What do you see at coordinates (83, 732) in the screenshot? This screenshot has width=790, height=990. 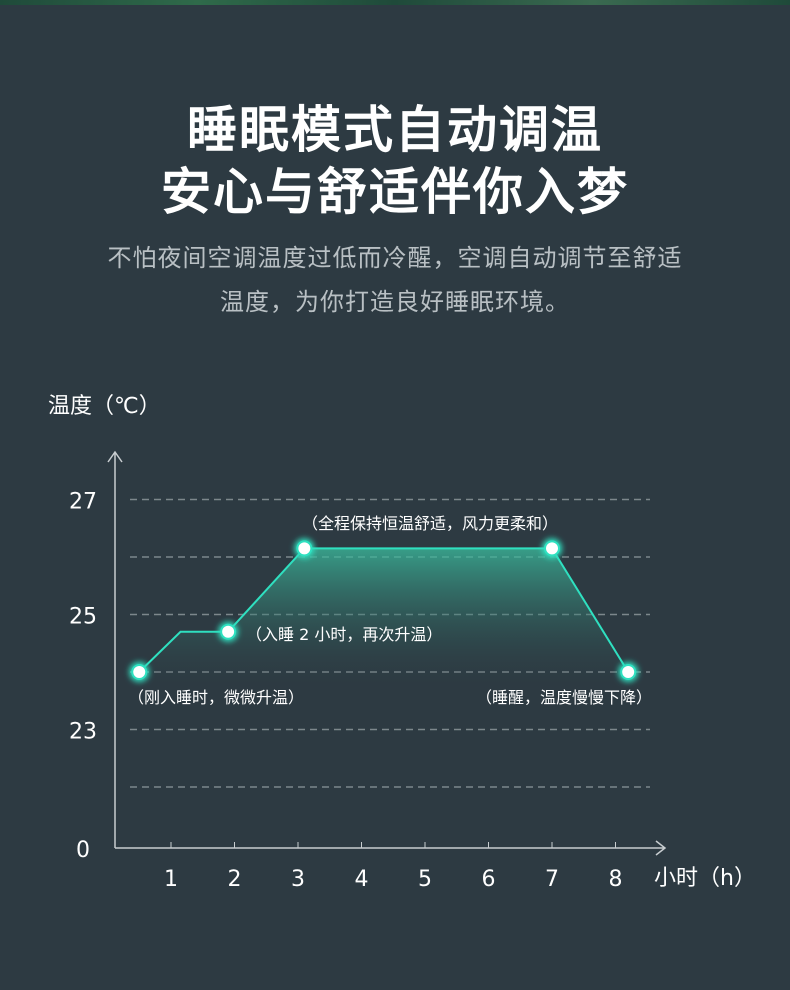 I see `y-tick-label: 23` at bounding box center [83, 732].